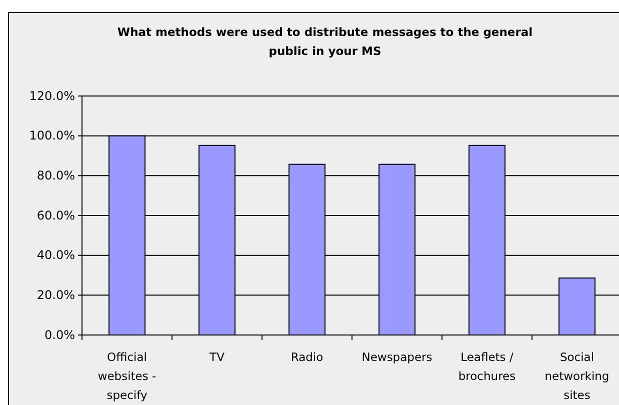  I want to click on x-tick-label: Leaflets / brochures, so click(487, 366).